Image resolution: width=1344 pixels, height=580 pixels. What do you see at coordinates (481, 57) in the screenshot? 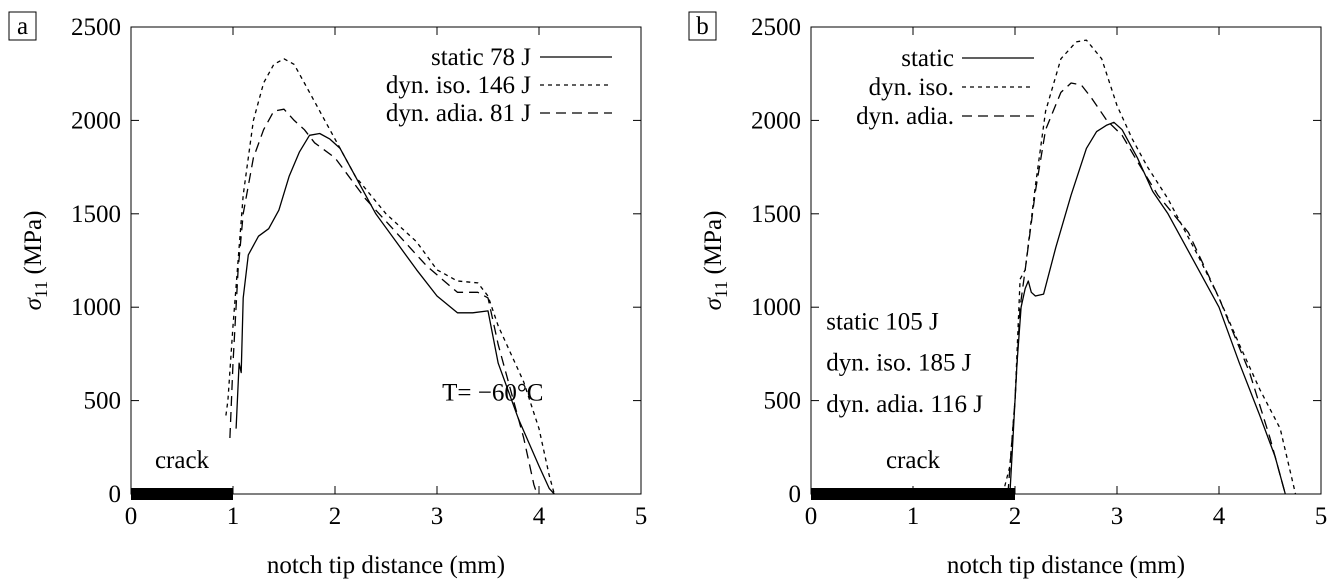
I see `legend-label: static 78 J` at bounding box center [481, 57].